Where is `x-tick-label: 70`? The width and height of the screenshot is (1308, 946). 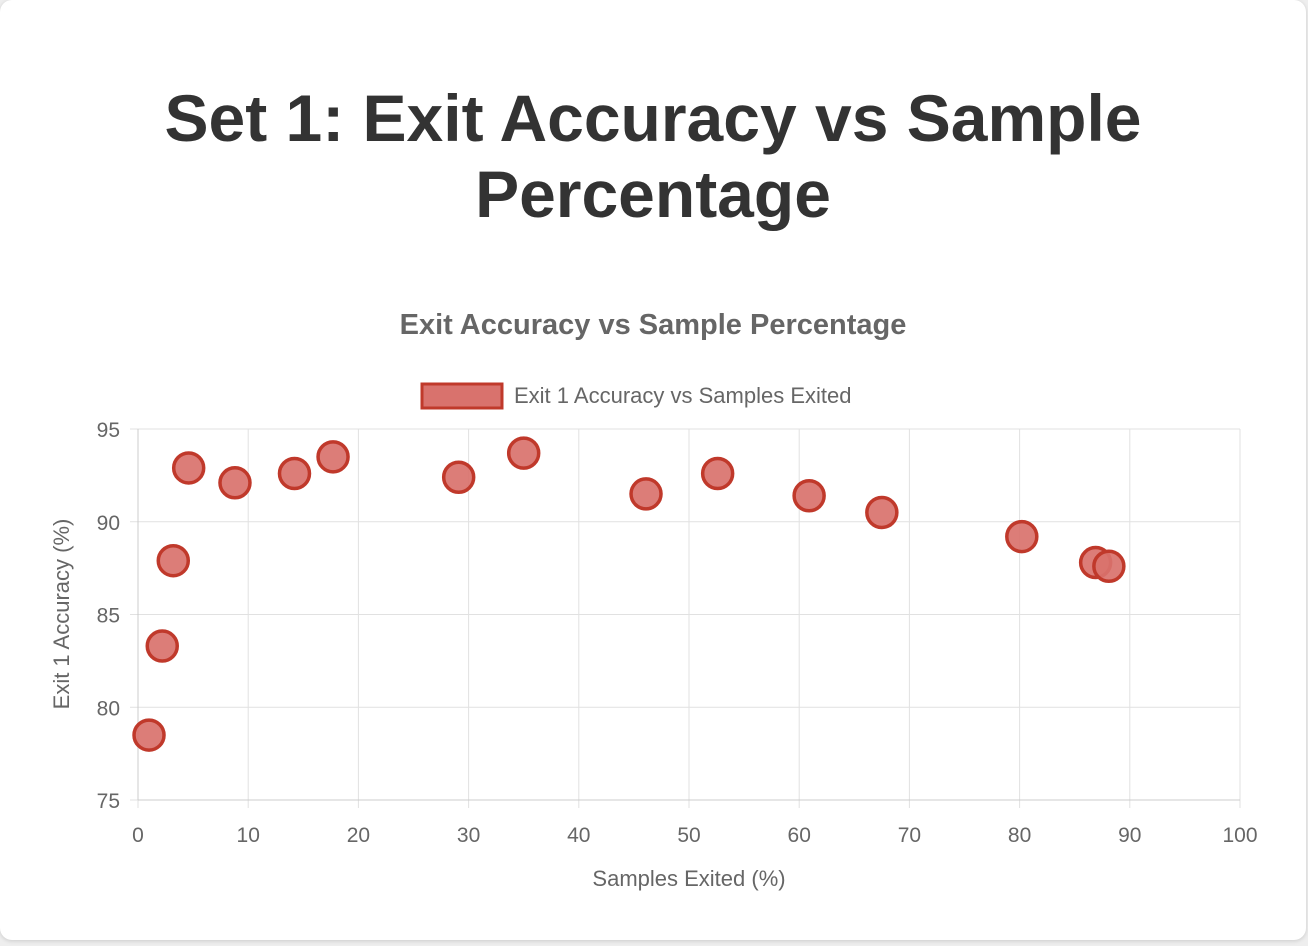 x-tick-label: 70 is located at coordinates (909, 835).